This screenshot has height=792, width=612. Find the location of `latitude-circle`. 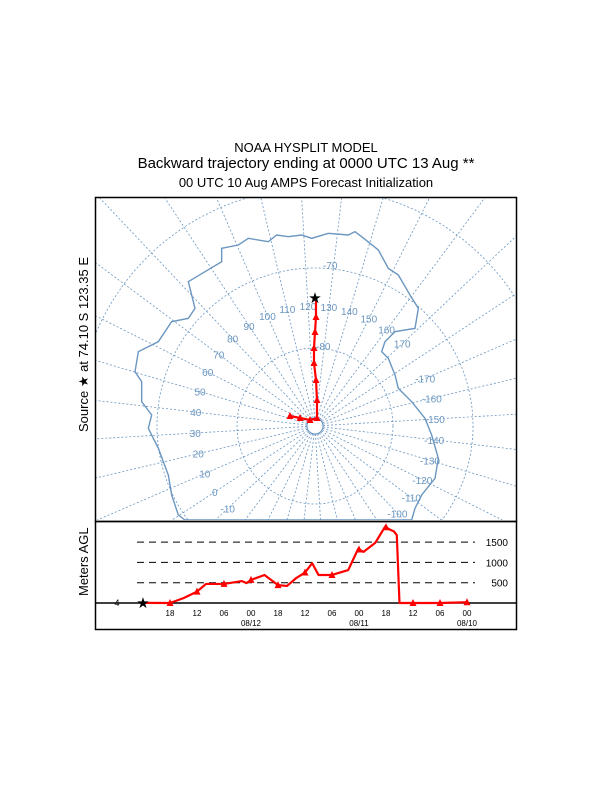

latitude-circle is located at coordinates (315, 426).